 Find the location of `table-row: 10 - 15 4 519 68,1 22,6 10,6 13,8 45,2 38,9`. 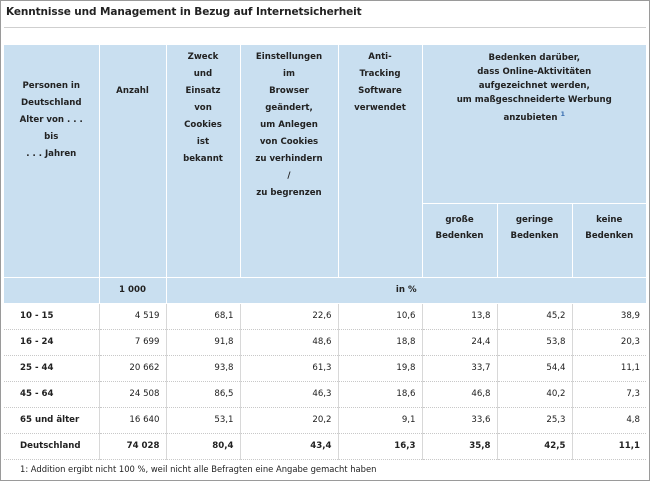

table-row: 10 - 15 4 519 68,1 22,6 10,6 13,8 45,2 38,9 is located at coordinates (325, 316).